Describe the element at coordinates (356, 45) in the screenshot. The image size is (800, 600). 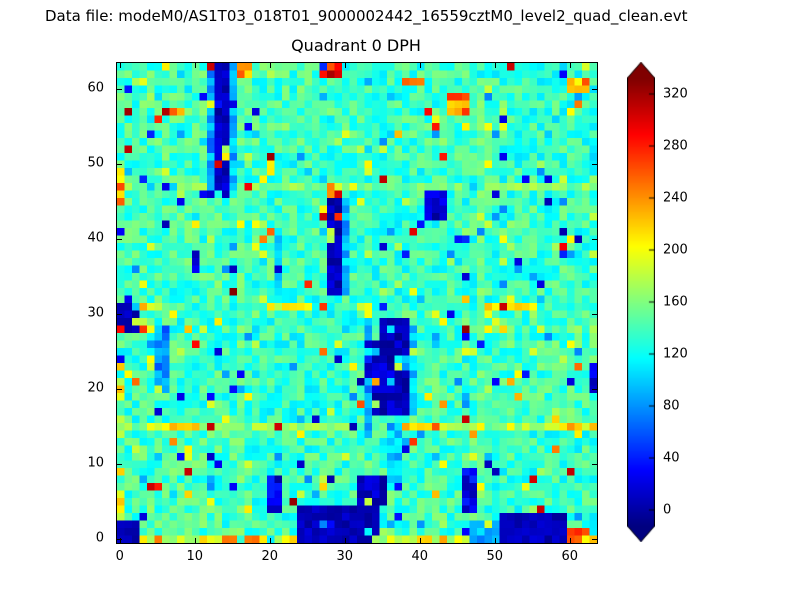
I see `chart-title: Quadrant 0 DPH` at that location.